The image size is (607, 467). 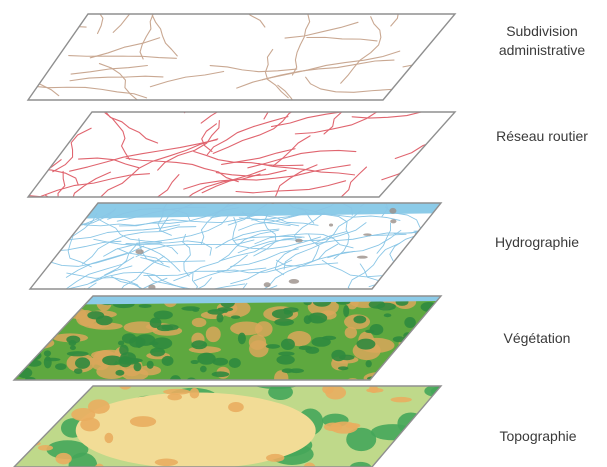 I want to click on layer-hydro, so click(x=235, y=246).